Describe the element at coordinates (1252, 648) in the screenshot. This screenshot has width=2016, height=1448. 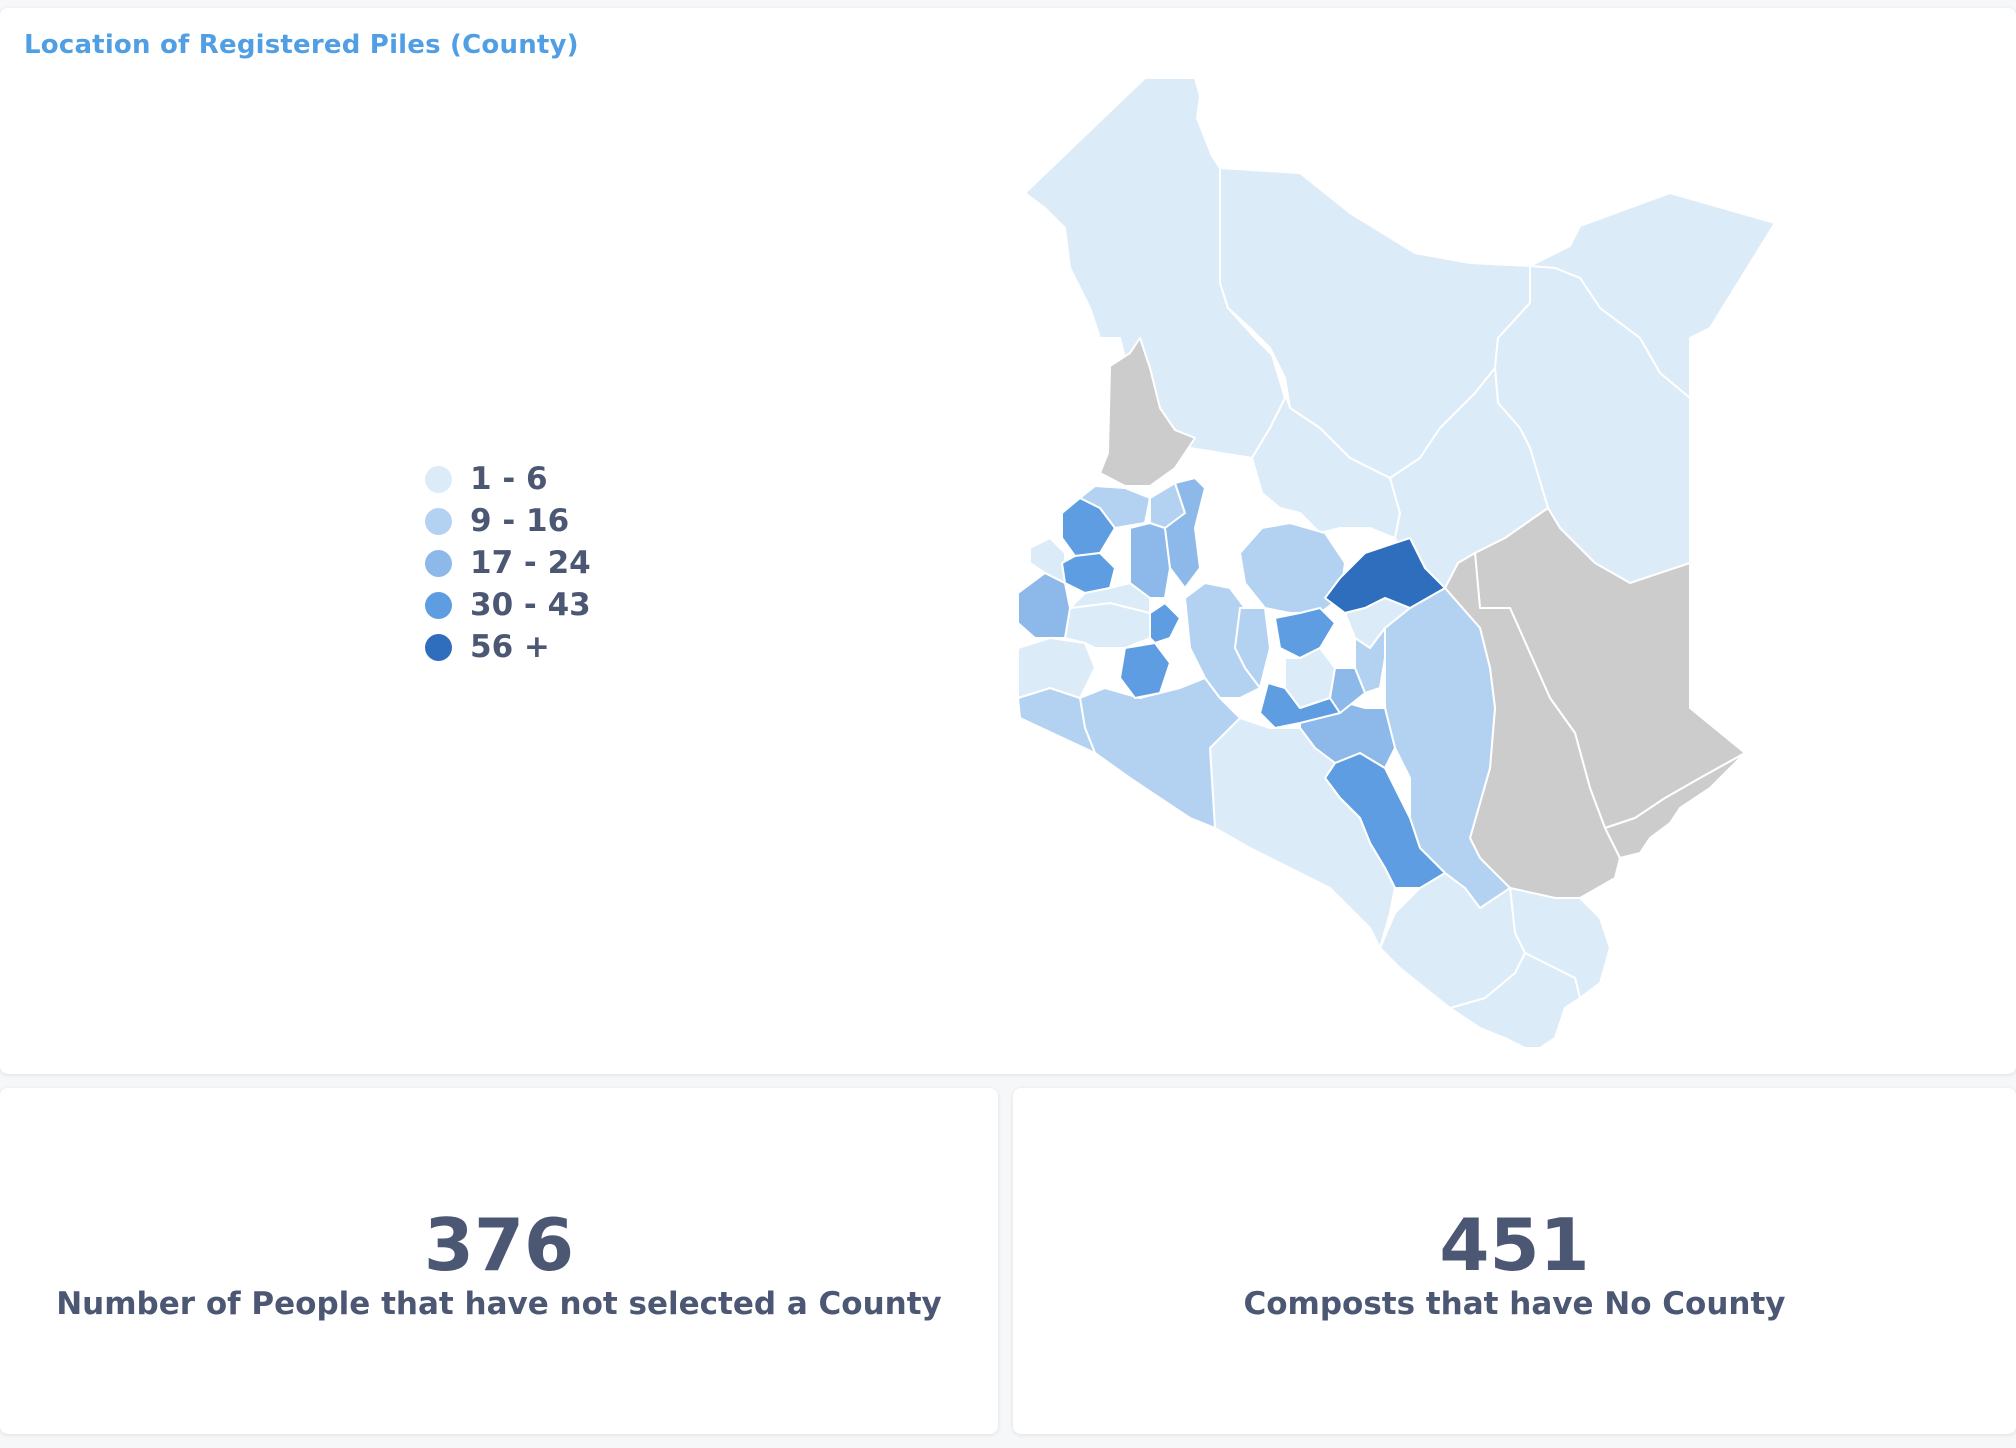
I see `county-nyandarua` at that location.